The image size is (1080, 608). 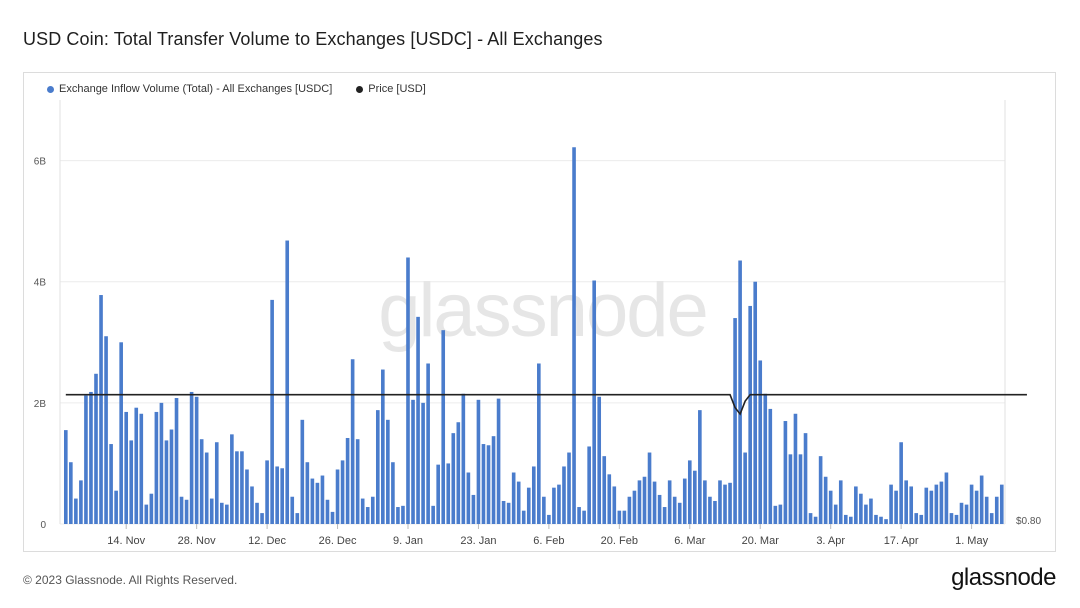 What do you see at coordinates (197, 541) in the screenshot?
I see `x-tick-label: 28. Nov` at bounding box center [197, 541].